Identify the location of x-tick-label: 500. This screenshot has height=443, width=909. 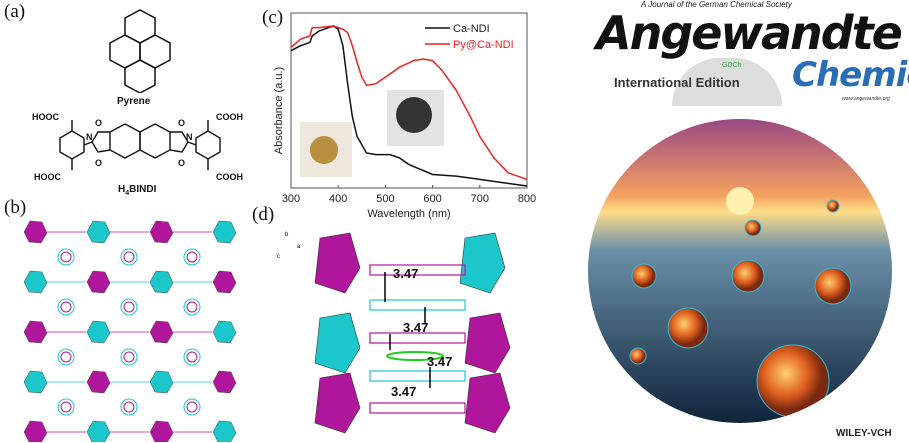
(385, 199).